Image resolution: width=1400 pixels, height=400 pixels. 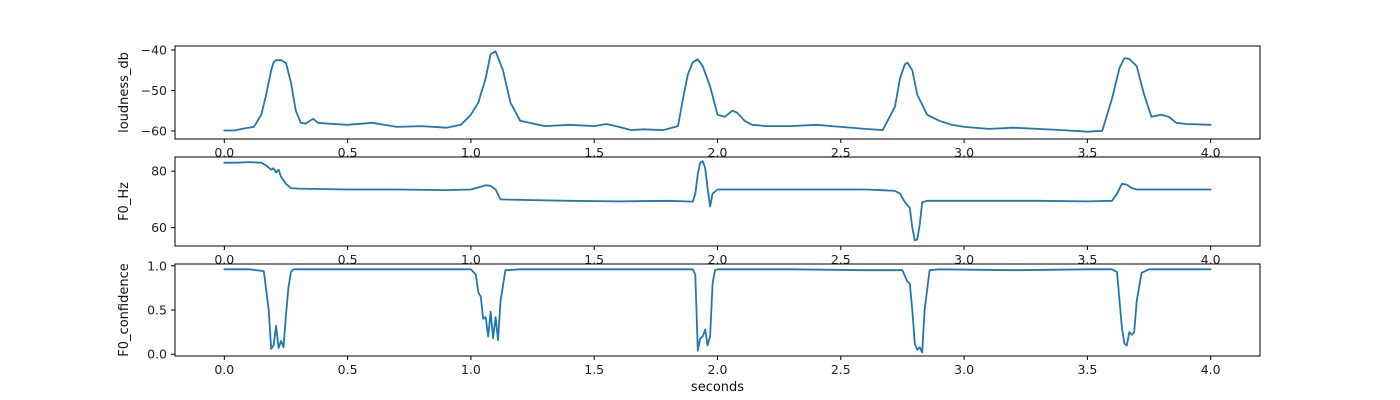 I want to click on y-tick-label: 0.0, so click(x=157, y=354).